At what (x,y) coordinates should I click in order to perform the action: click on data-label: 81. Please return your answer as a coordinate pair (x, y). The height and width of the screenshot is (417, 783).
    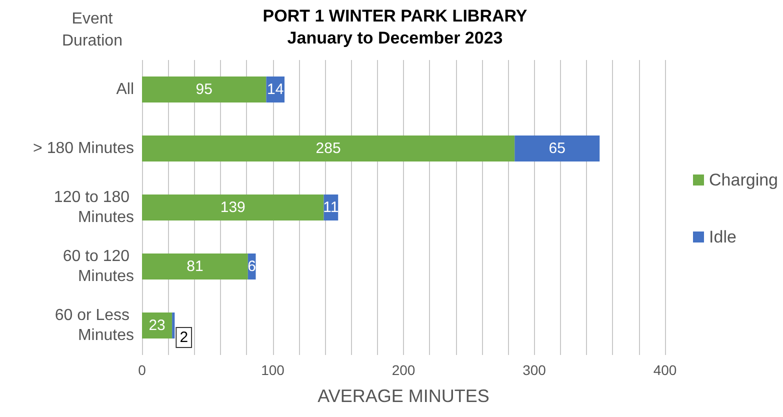
    Looking at the image, I should click on (195, 266).